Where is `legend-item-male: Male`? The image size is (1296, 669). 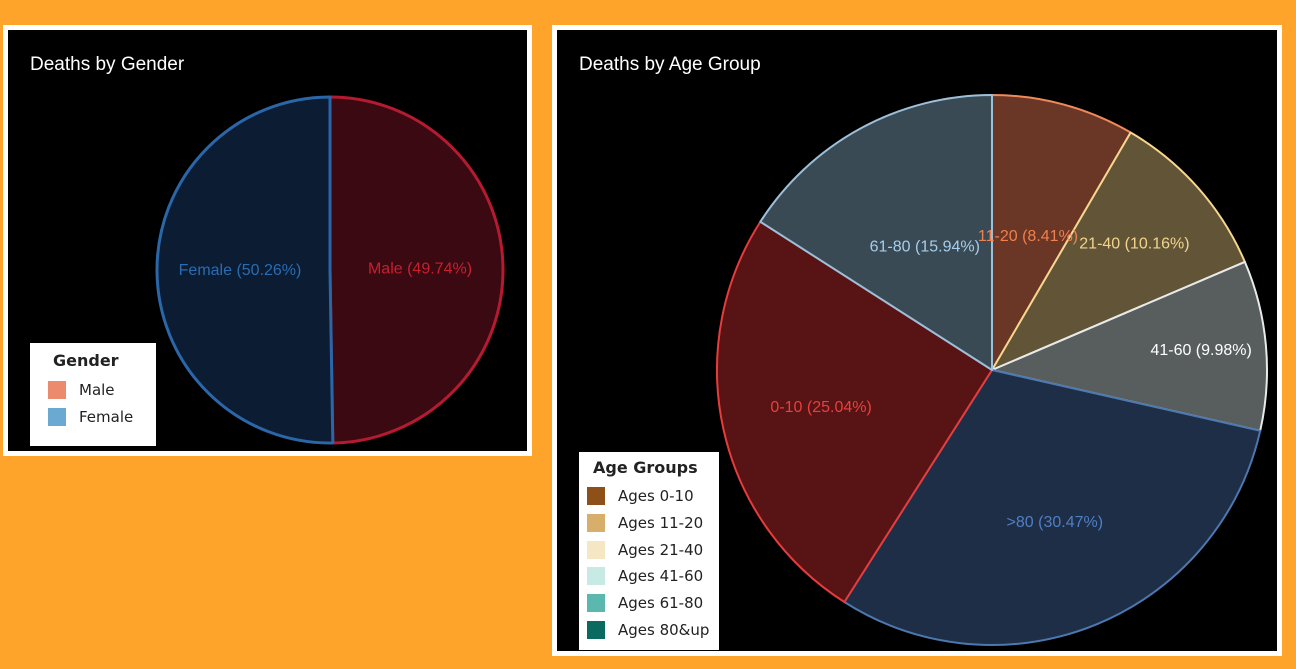 legend-item-male: Male is located at coordinates (93, 389).